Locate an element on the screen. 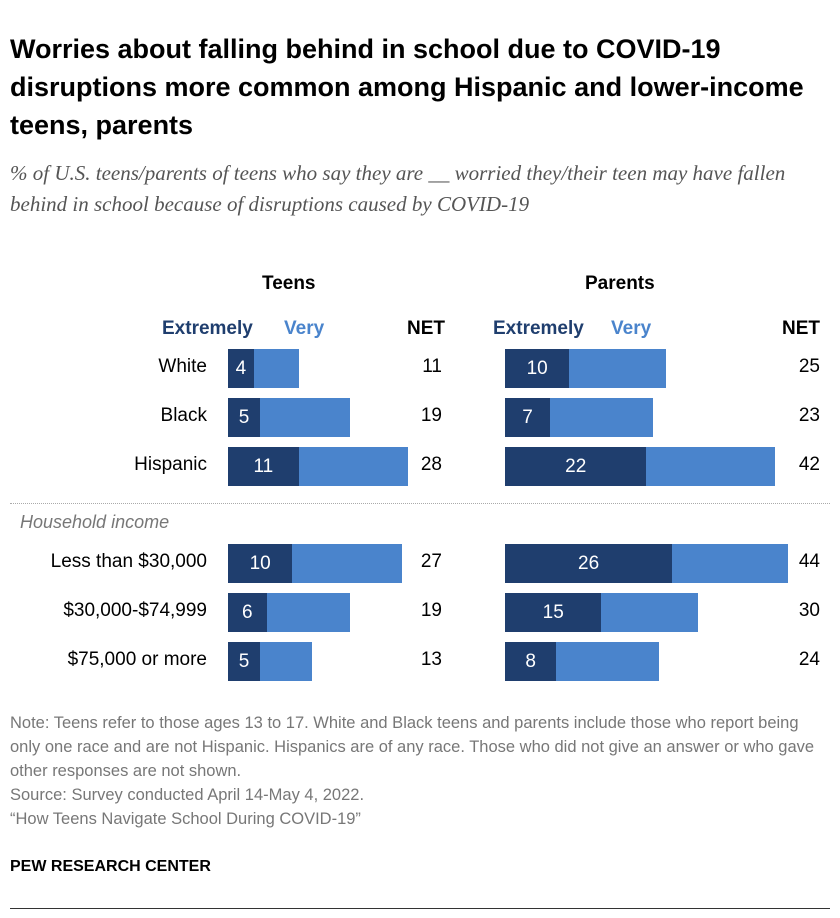 This screenshot has height=918, width=840. parents-extremely-value: 7 is located at coordinates (527, 417).